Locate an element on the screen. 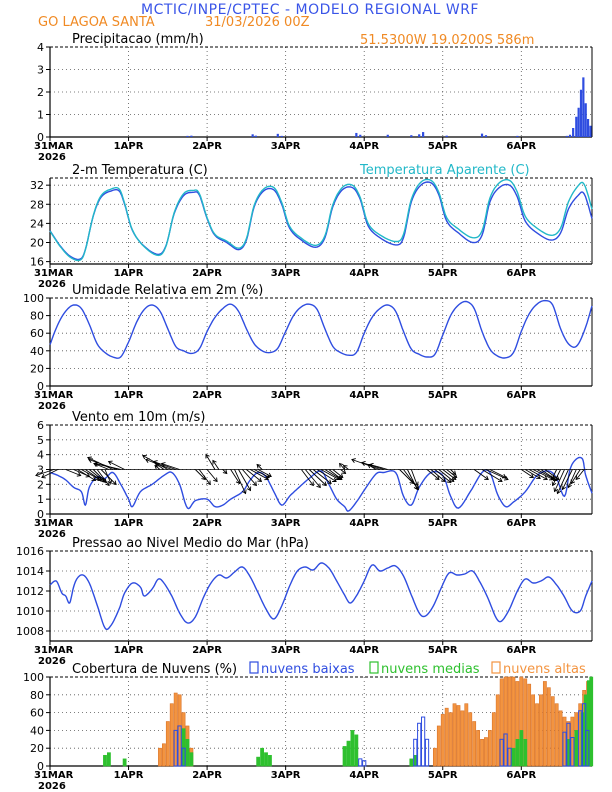 This screenshot has width=612, height=792. series-line-vento is located at coordinates (321, 484).